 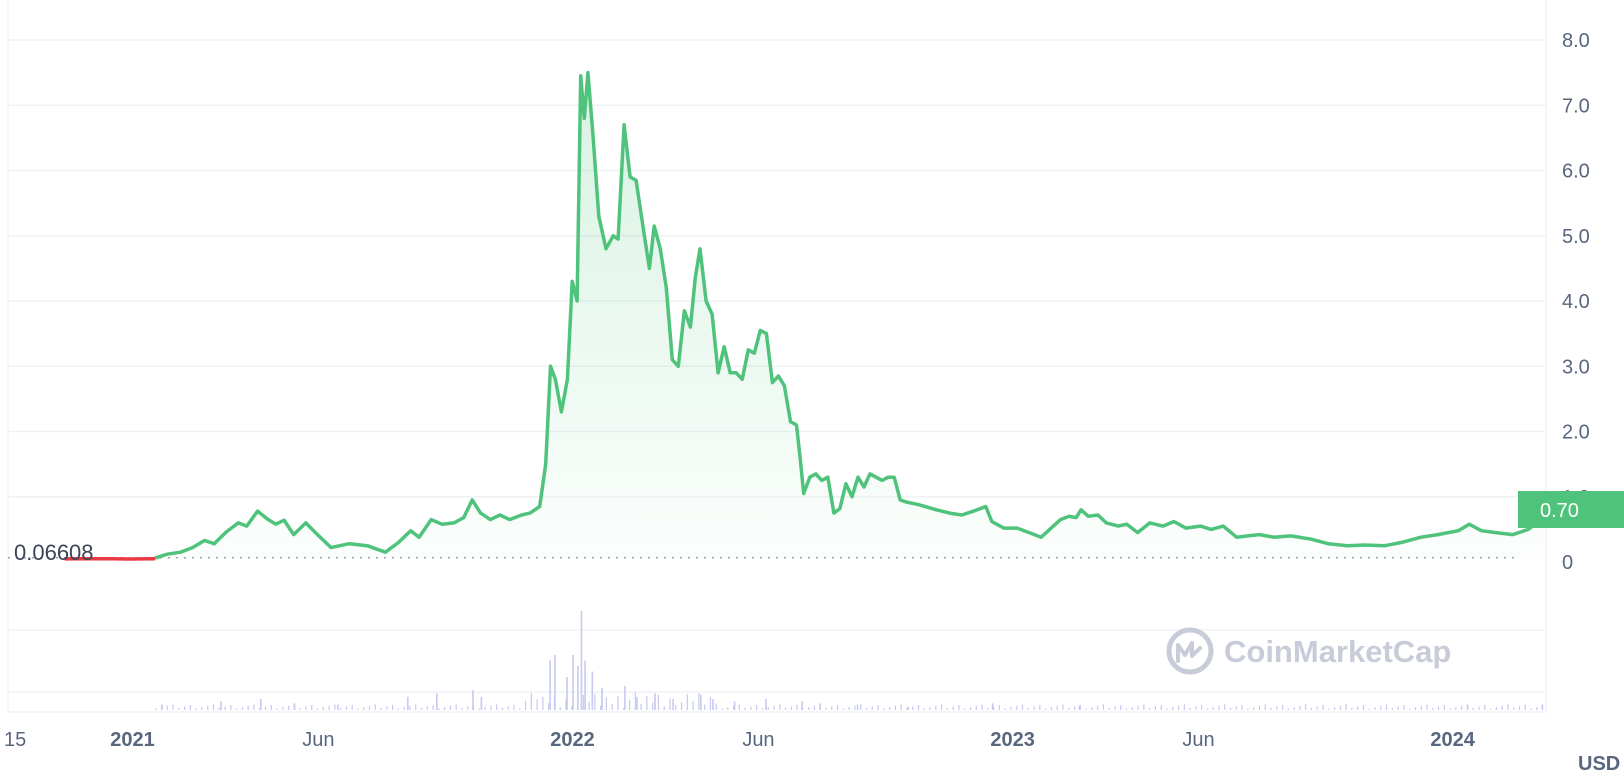 What do you see at coordinates (1559, 511) in the screenshot?
I see `current-price-label: 0.70` at bounding box center [1559, 511].